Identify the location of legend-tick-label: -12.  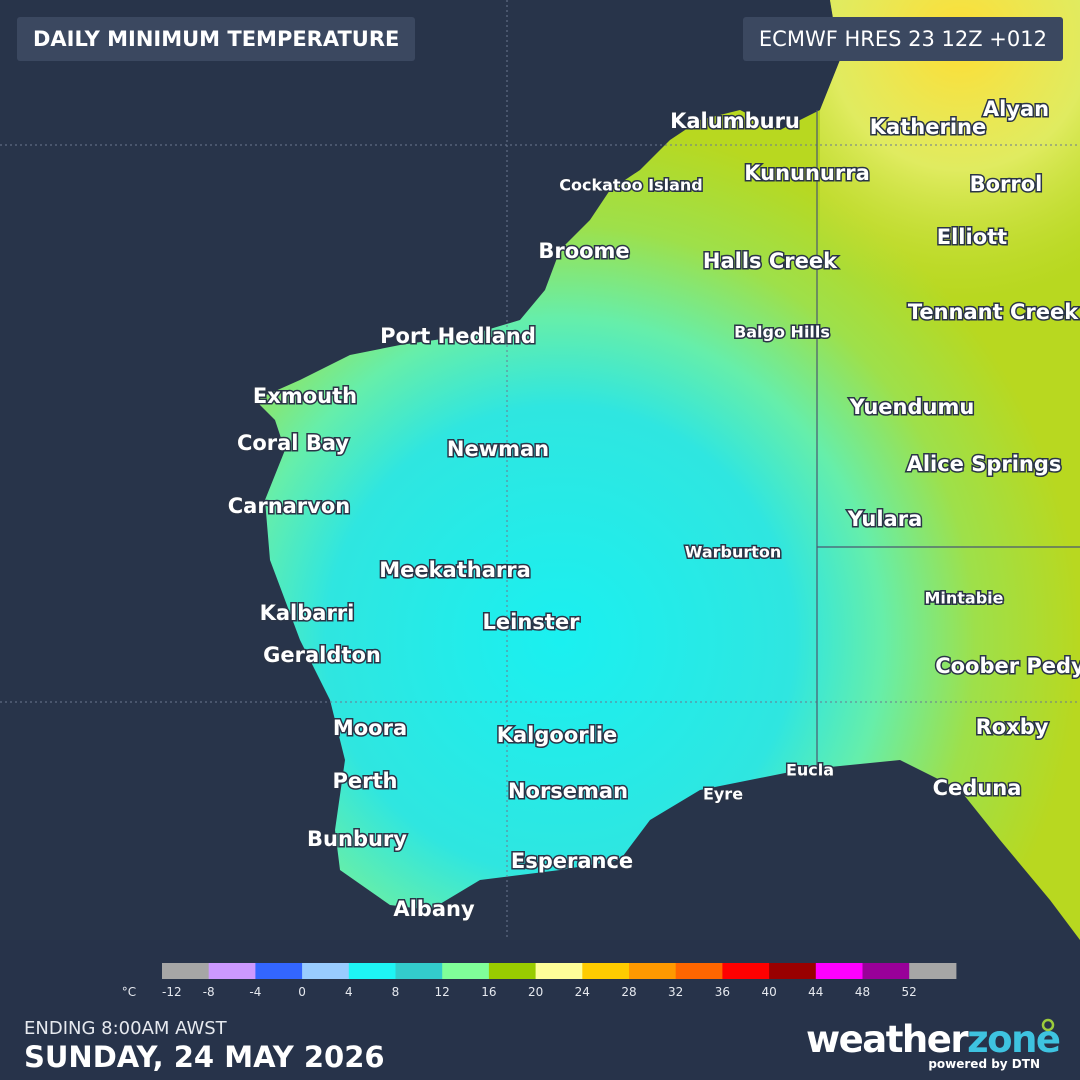
(172, 992).